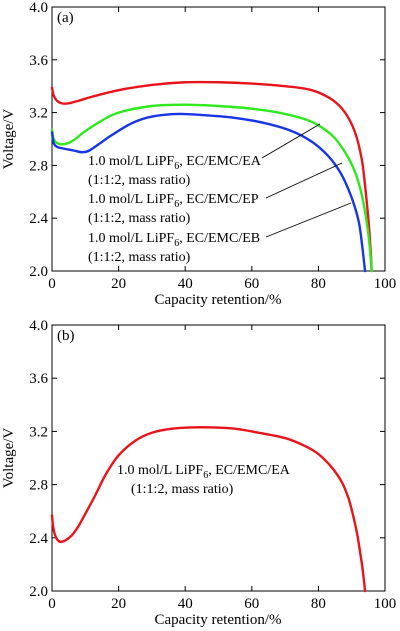 The image size is (400, 631). Describe the element at coordinates (251, 284) in the screenshot. I see `panel-a-x-tick-label: 60` at that location.